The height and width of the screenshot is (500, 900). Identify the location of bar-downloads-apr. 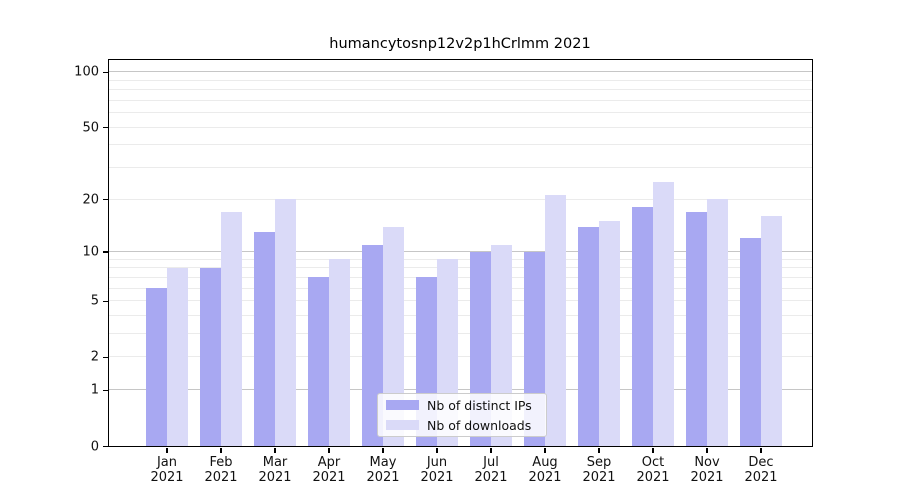
(339, 352).